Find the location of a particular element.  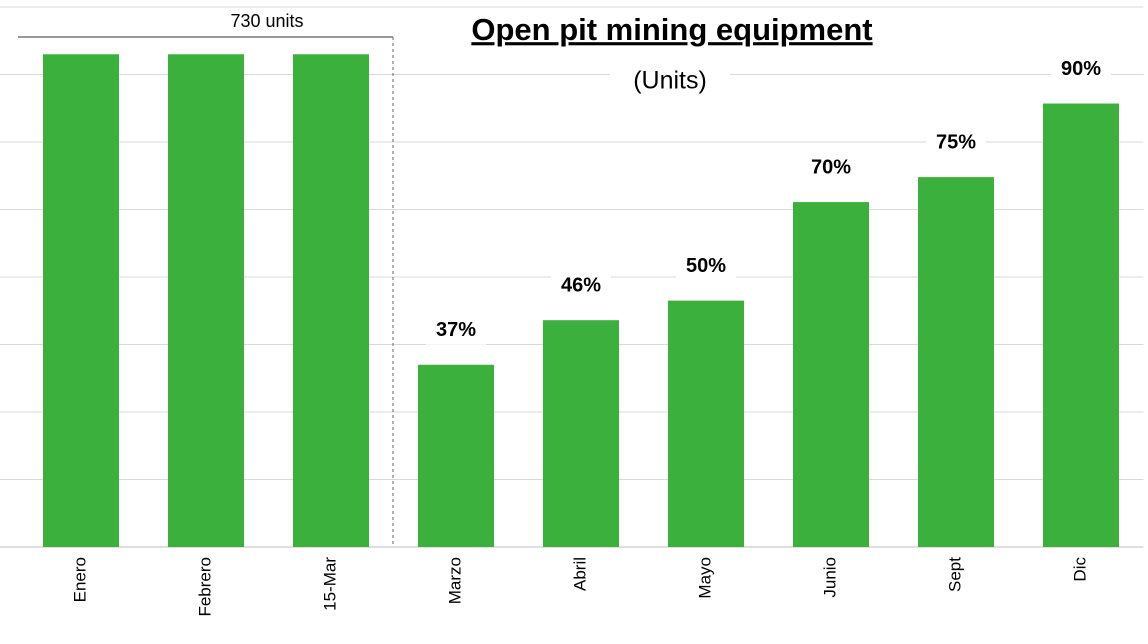

annotation: 730 units is located at coordinates (266, 21).